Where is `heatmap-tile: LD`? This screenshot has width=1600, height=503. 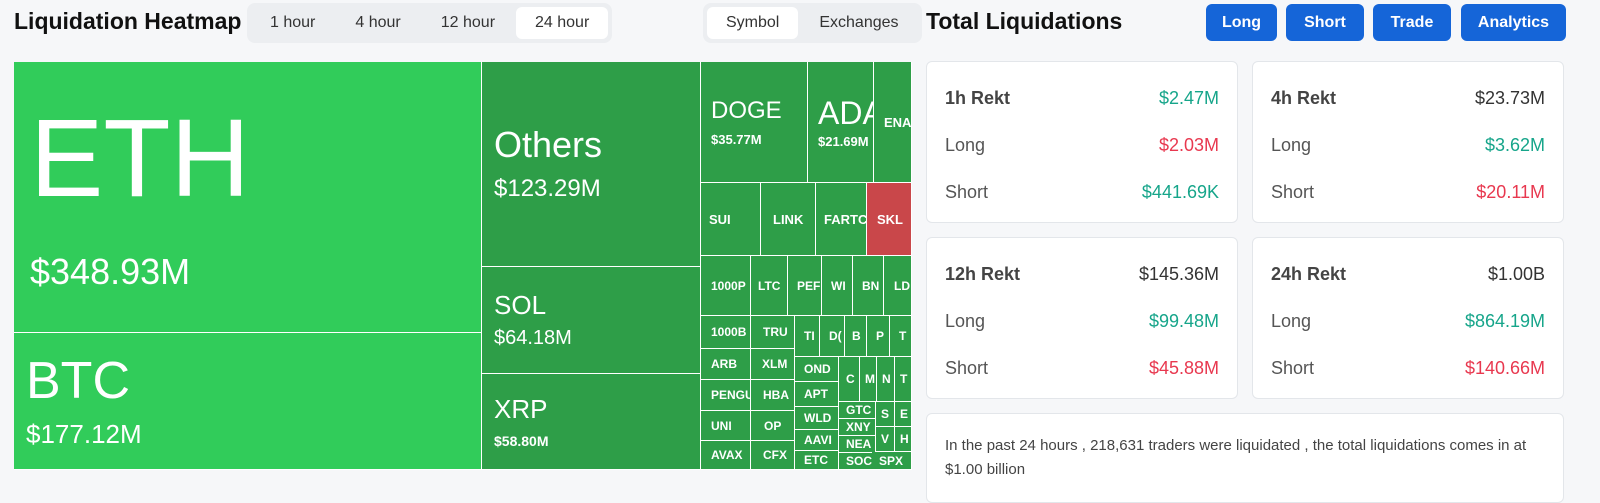 heatmap-tile: LD is located at coordinates (898, 286).